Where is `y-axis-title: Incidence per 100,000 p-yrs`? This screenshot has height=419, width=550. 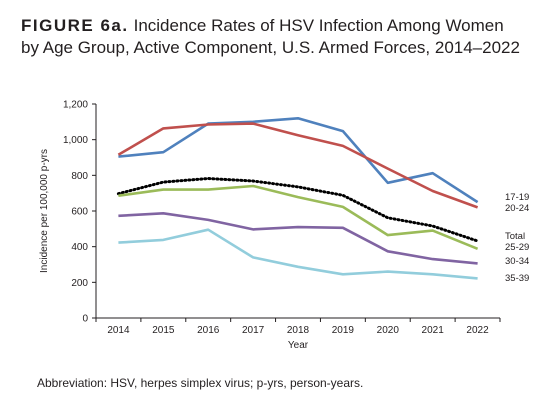 y-axis-title: Incidence per 100,000 p-yrs is located at coordinates (44, 211).